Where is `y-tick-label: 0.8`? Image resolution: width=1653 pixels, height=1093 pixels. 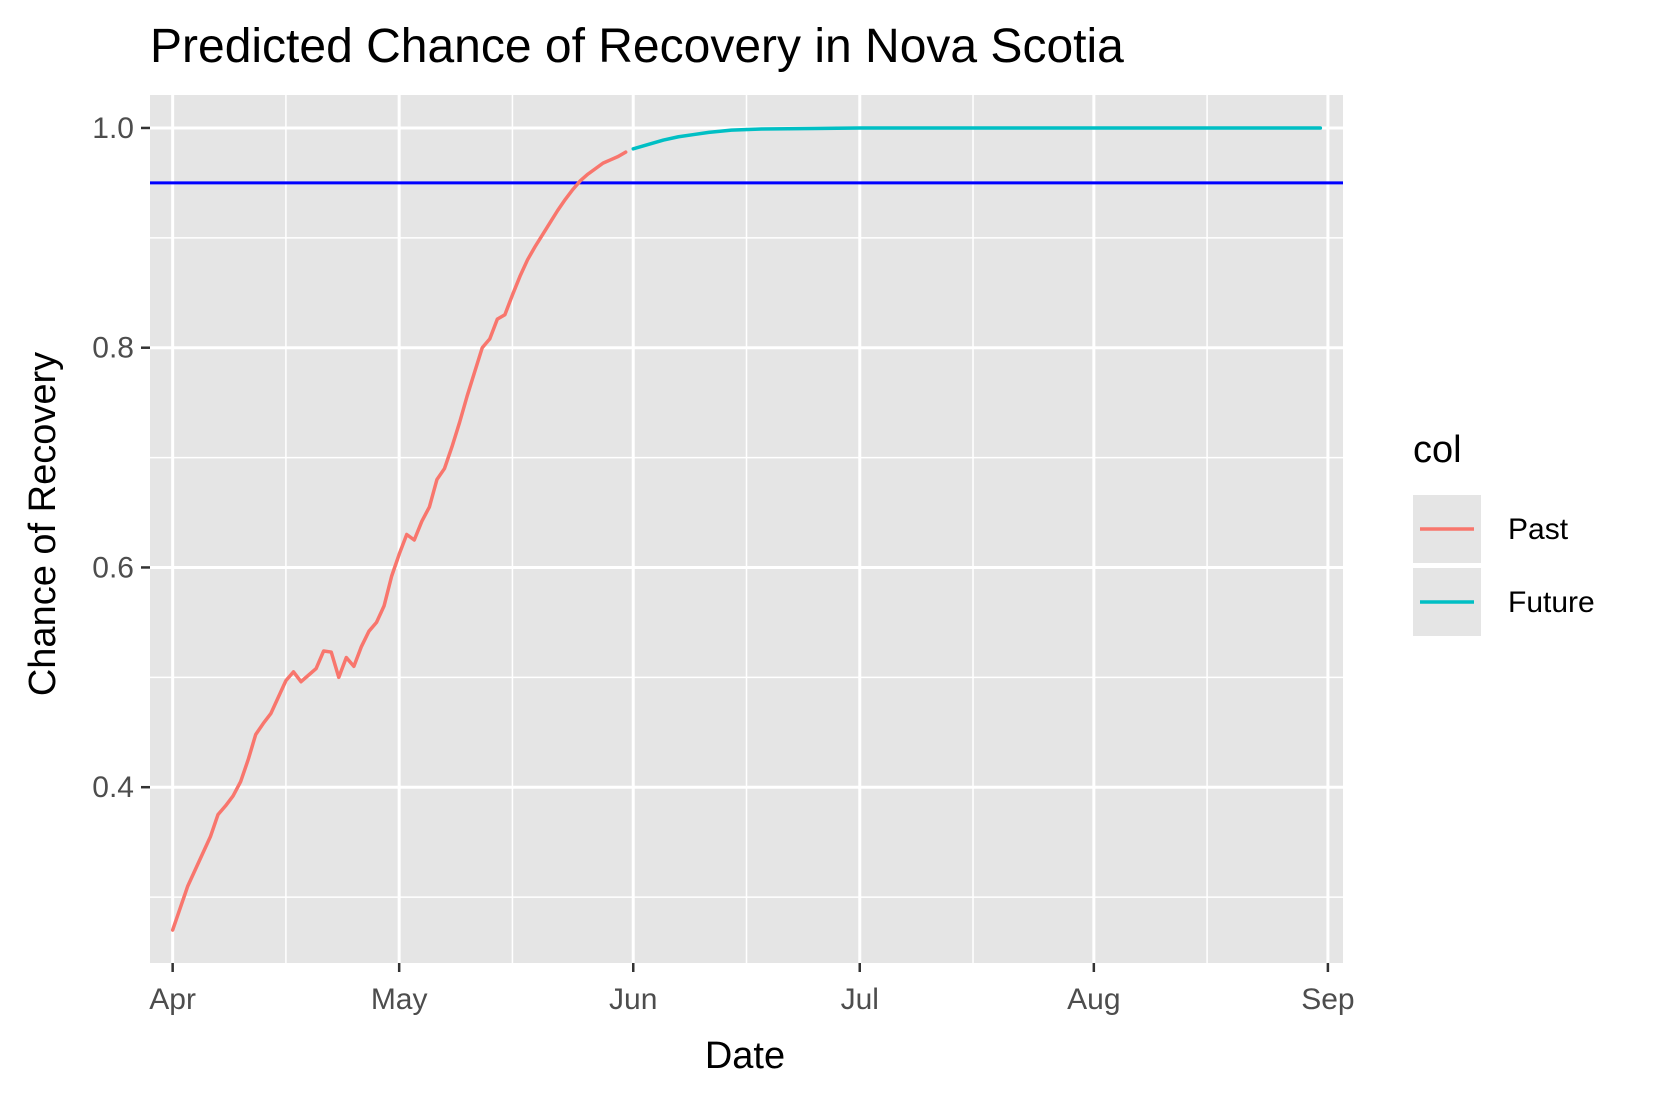
y-tick-label: 0.8 is located at coordinates (113, 348).